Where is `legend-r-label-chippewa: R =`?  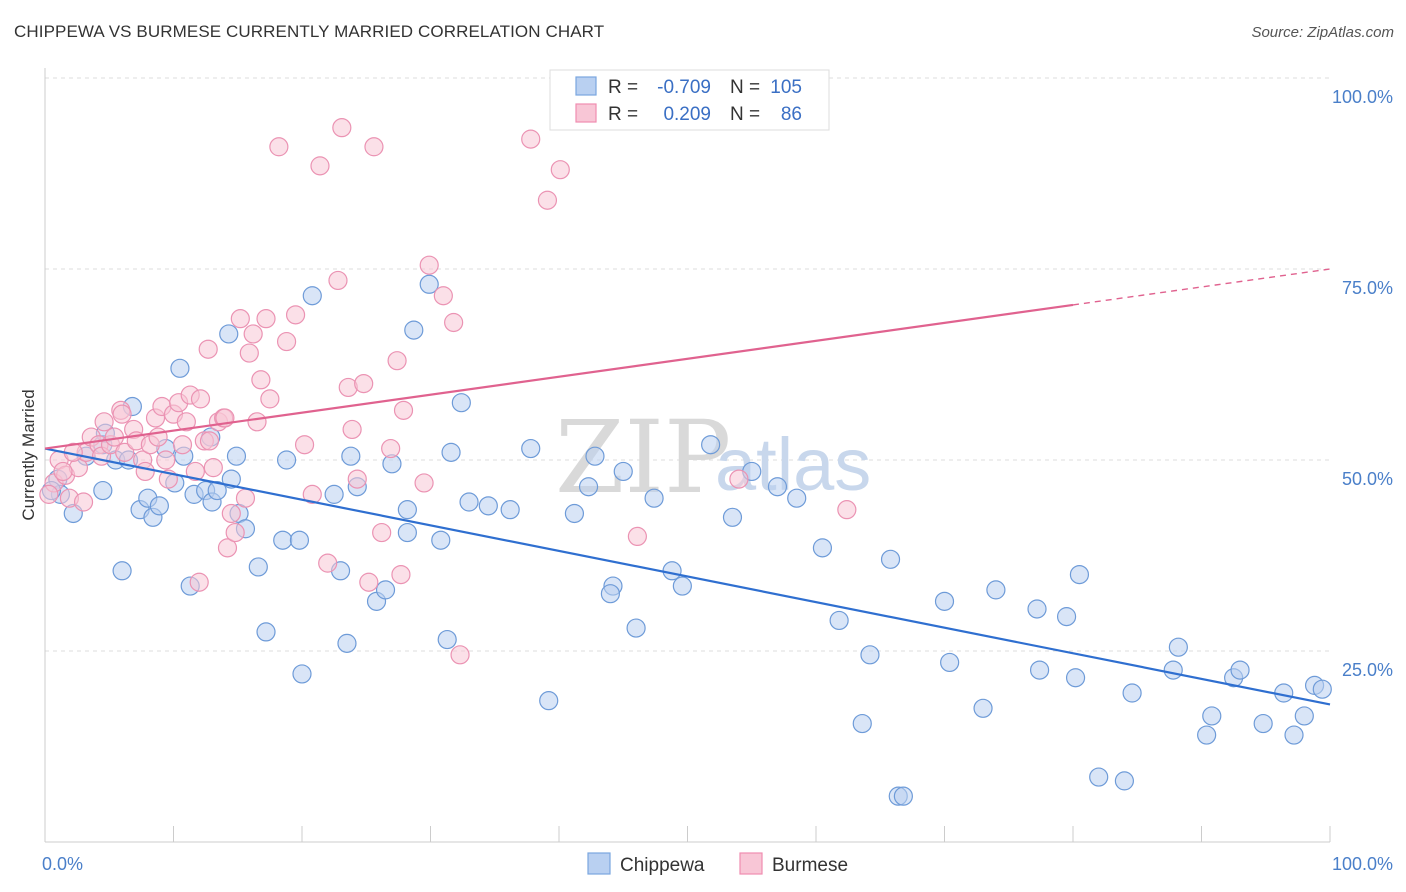
legend-r-label-chippewa: R = is located at coordinates (623, 87).